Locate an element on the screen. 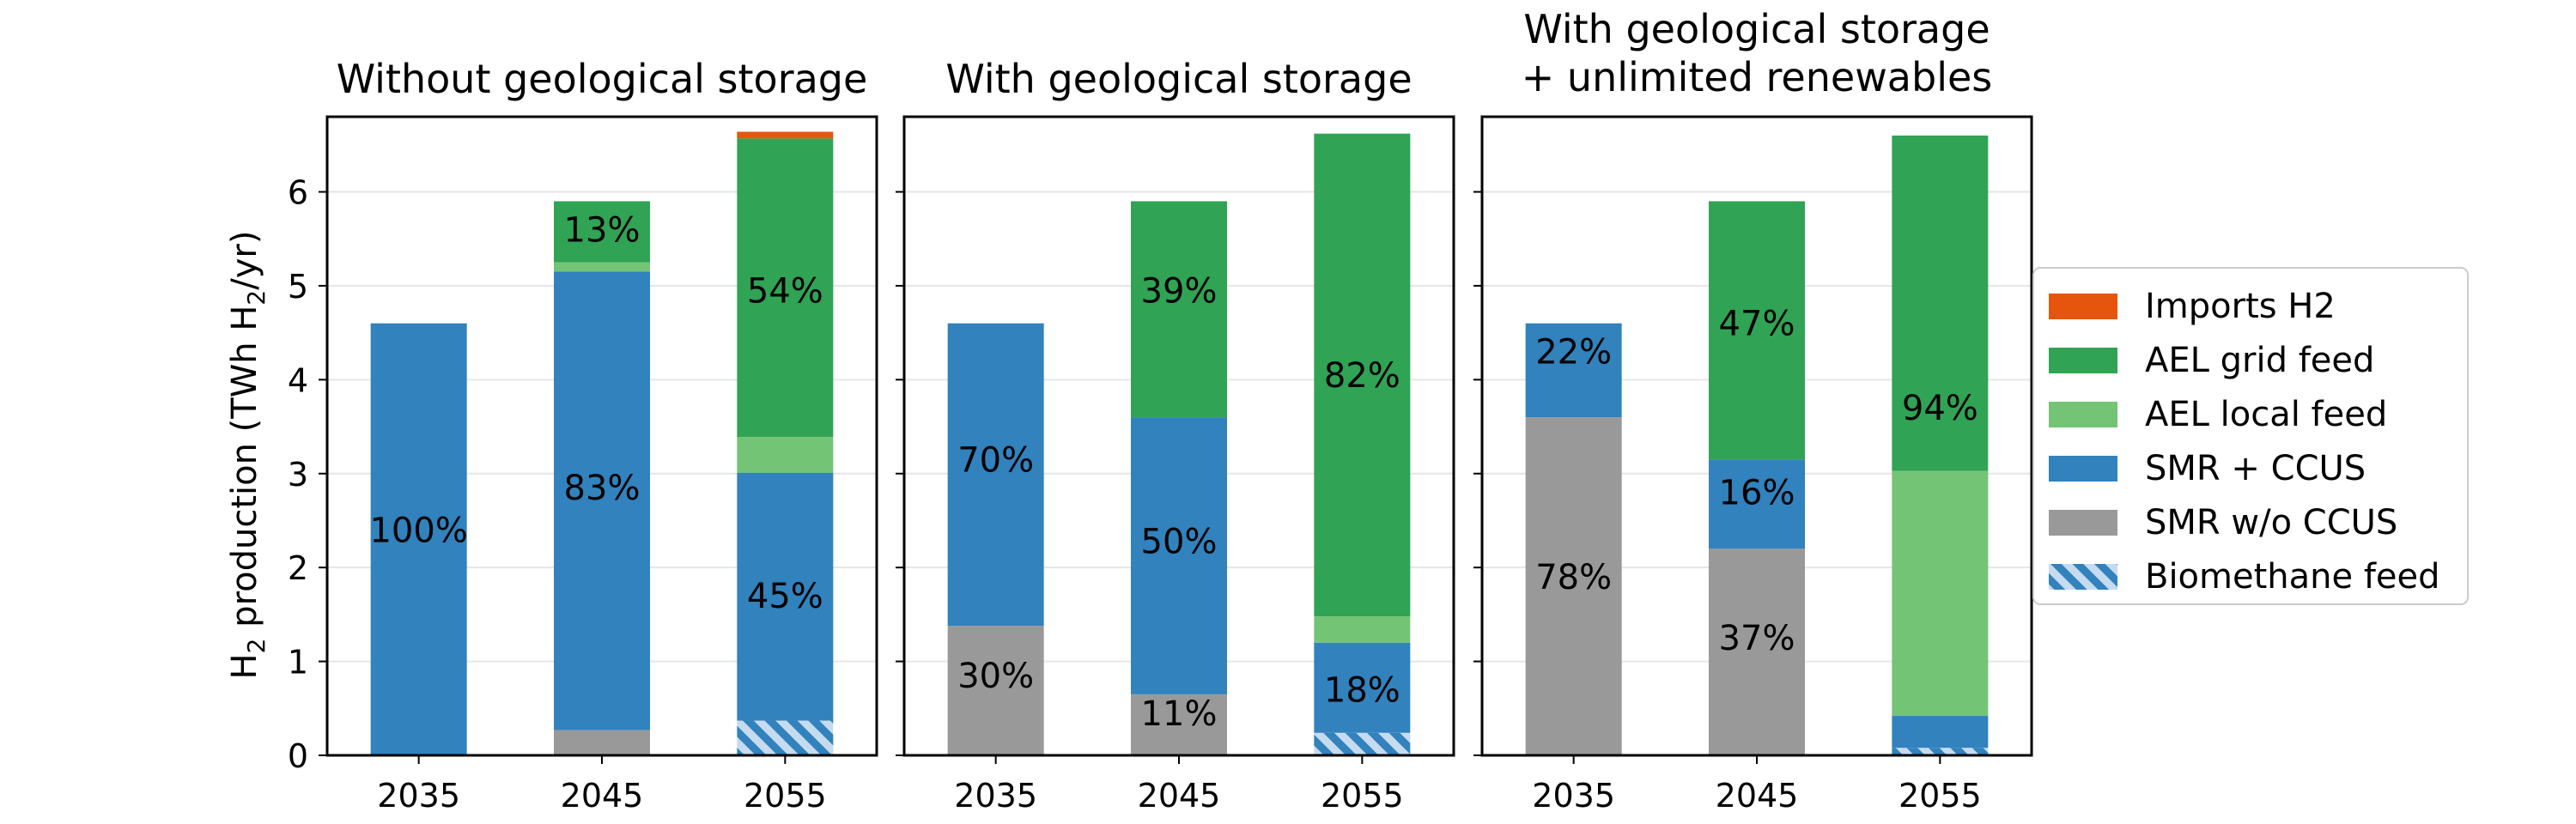  y-tick-label: 2 is located at coordinates (298, 568).